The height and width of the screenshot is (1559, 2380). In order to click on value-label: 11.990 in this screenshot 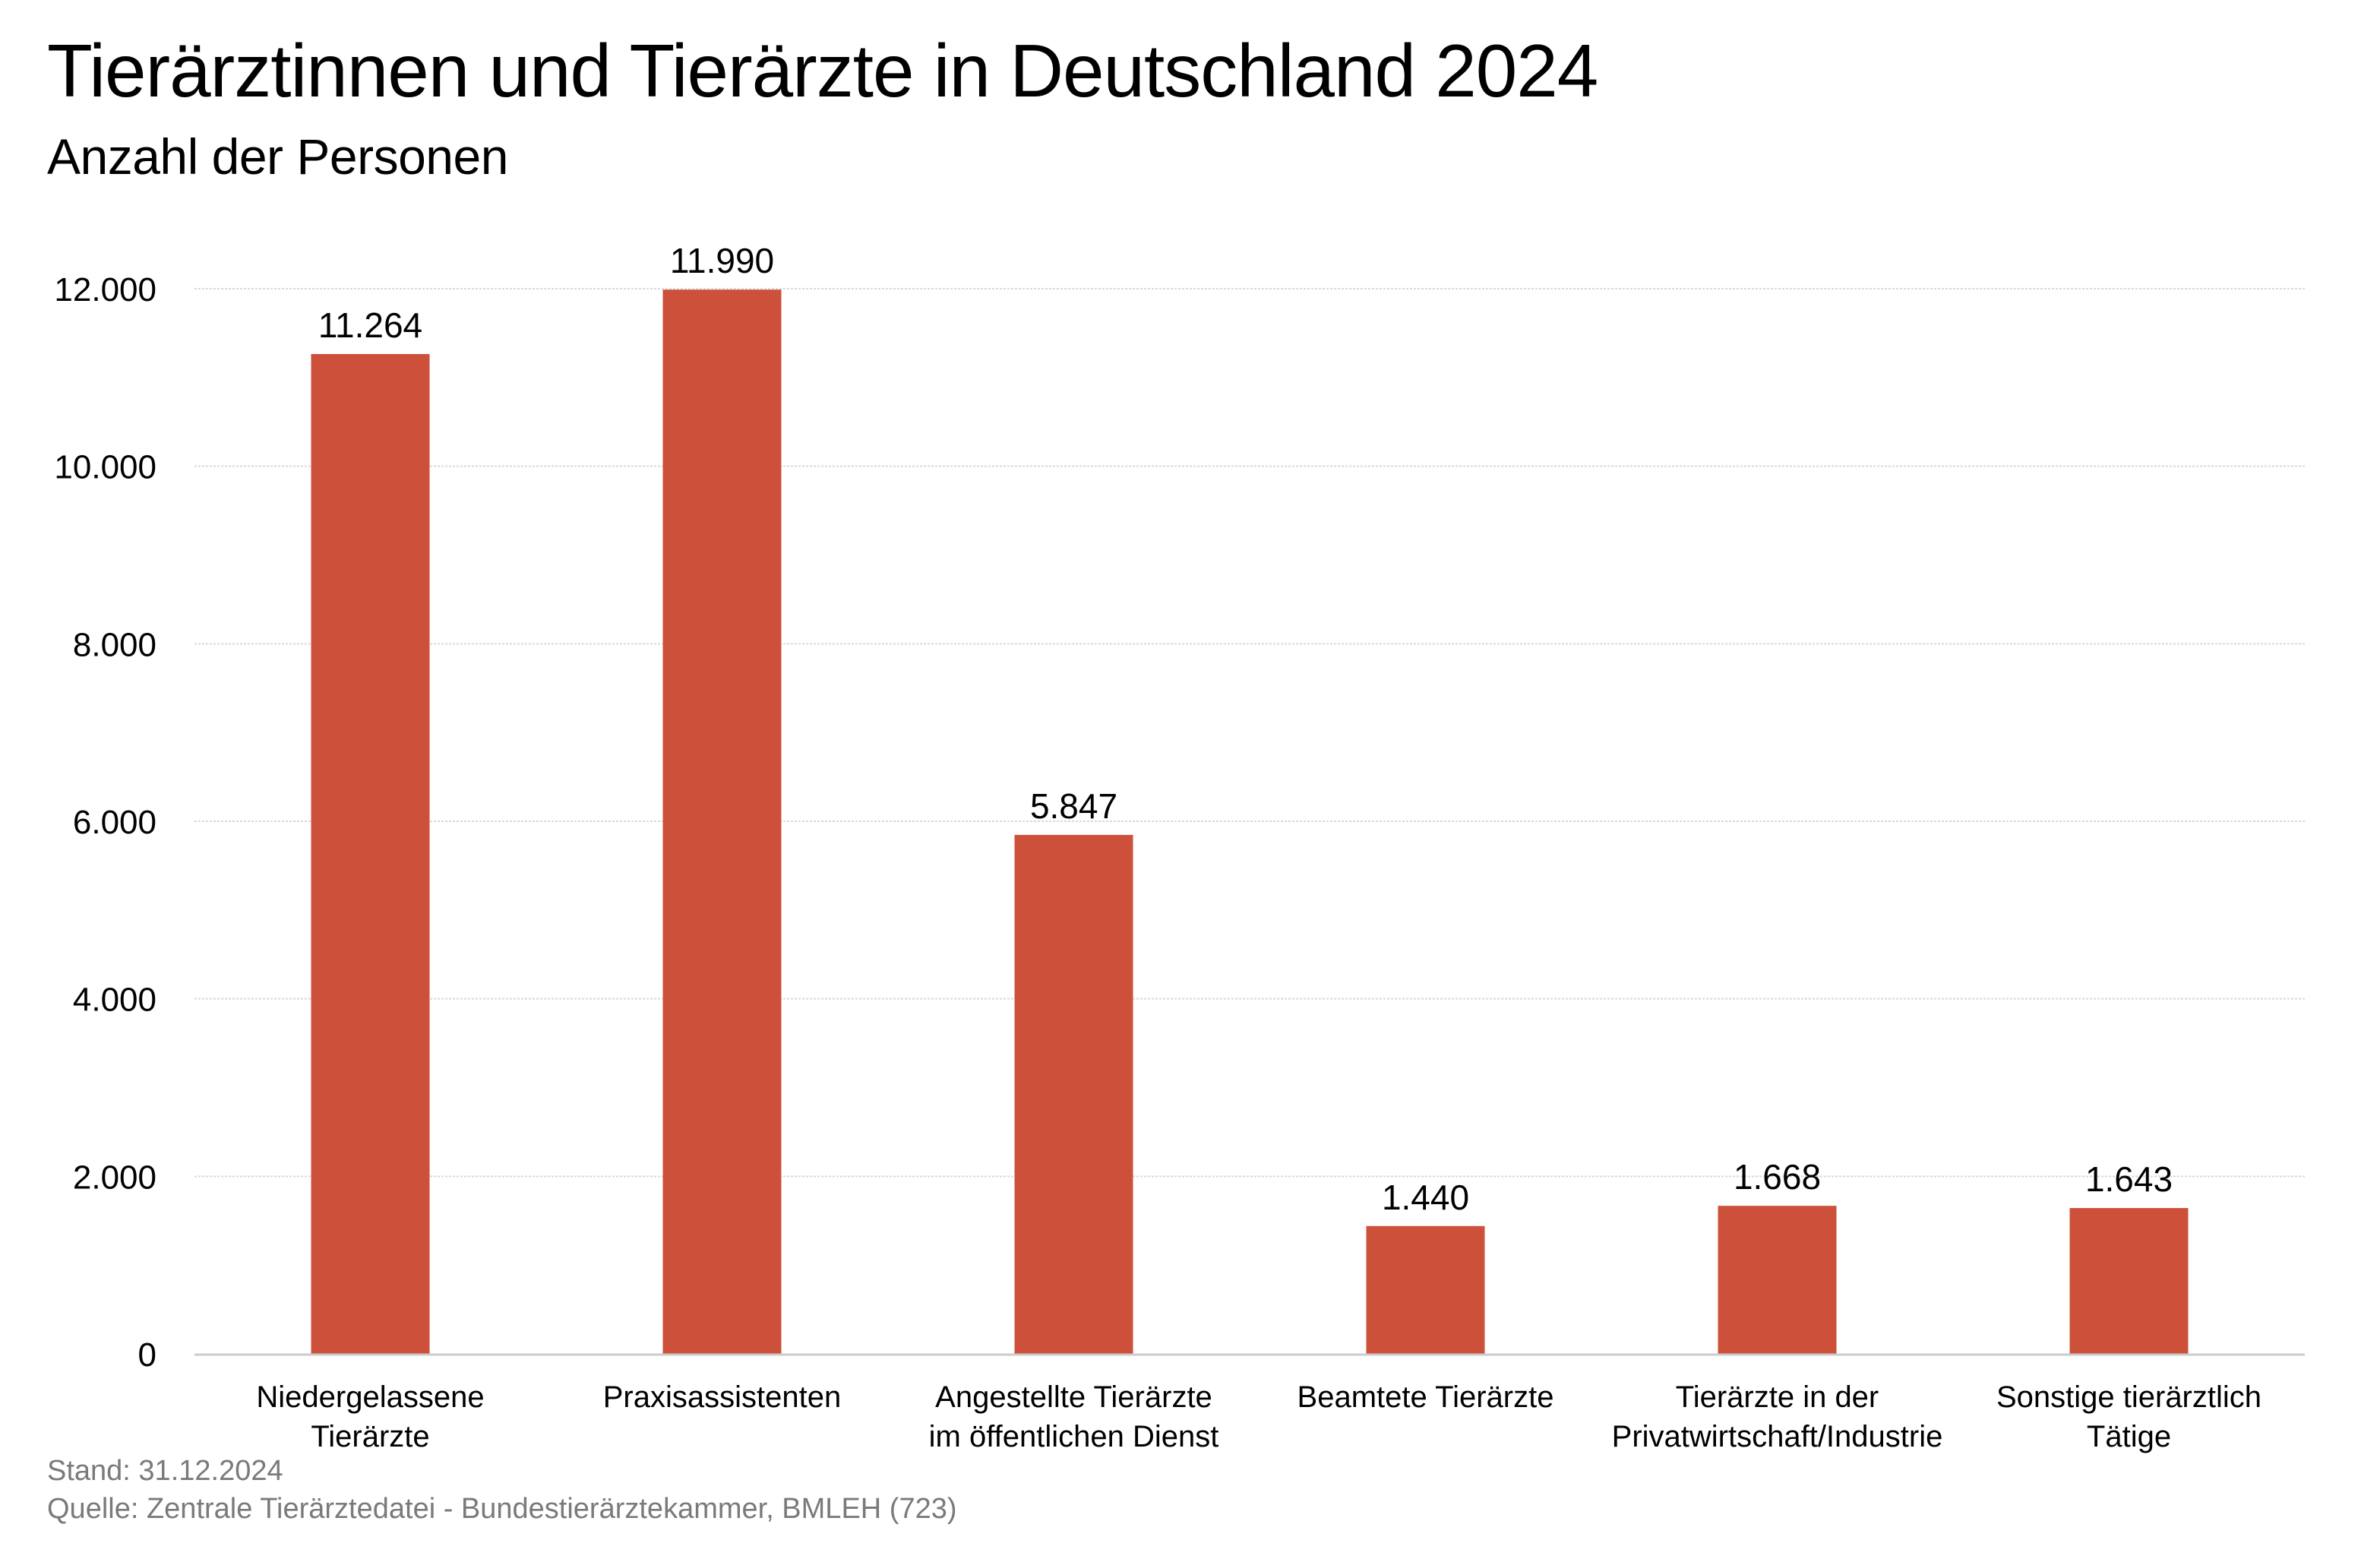, I will do `click(722, 260)`.